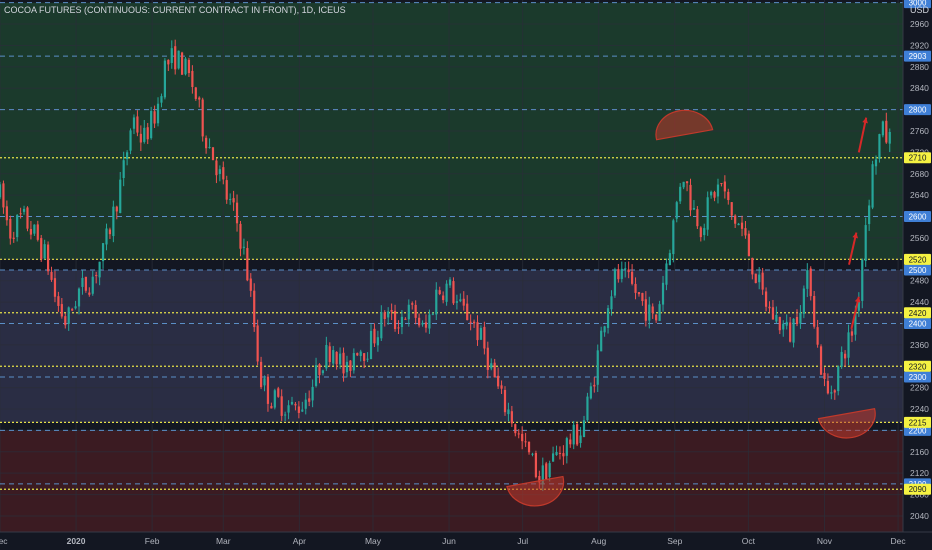 The width and height of the screenshot is (932, 550). I want to click on y-tick-label: 2160, so click(919, 452).